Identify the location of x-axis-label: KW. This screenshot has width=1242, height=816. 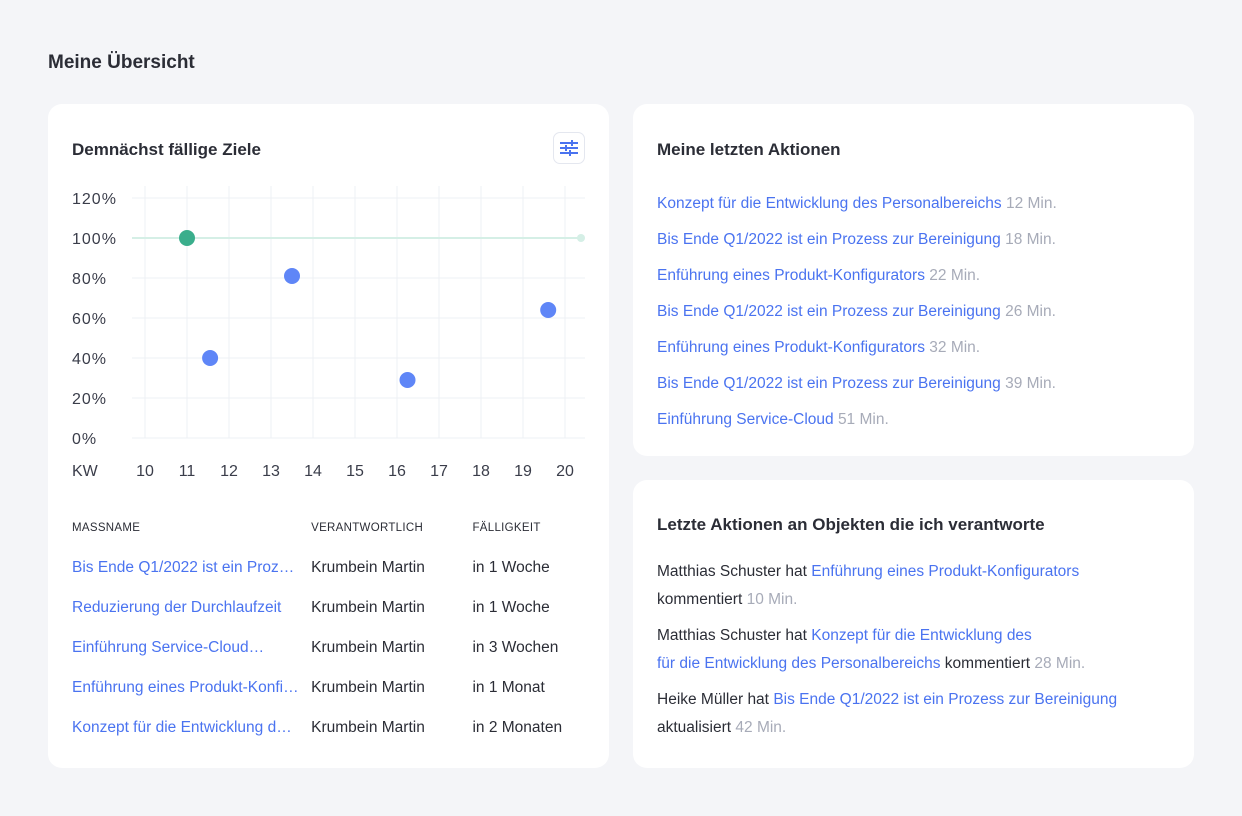
(85, 471).